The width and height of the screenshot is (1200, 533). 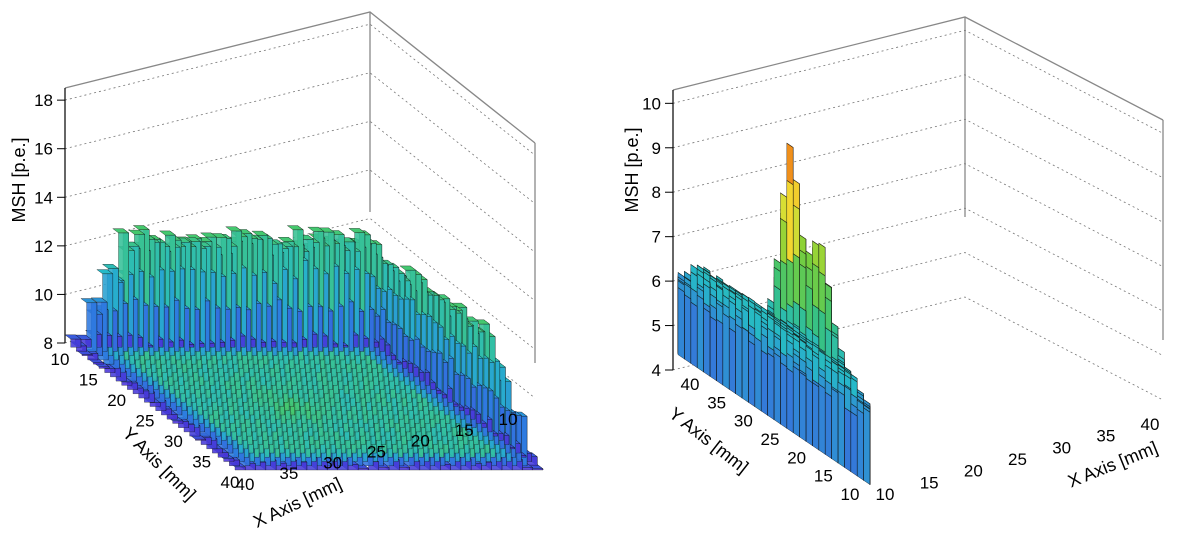 I want to click on y-tick-label: 20, so click(x=116, y=400).